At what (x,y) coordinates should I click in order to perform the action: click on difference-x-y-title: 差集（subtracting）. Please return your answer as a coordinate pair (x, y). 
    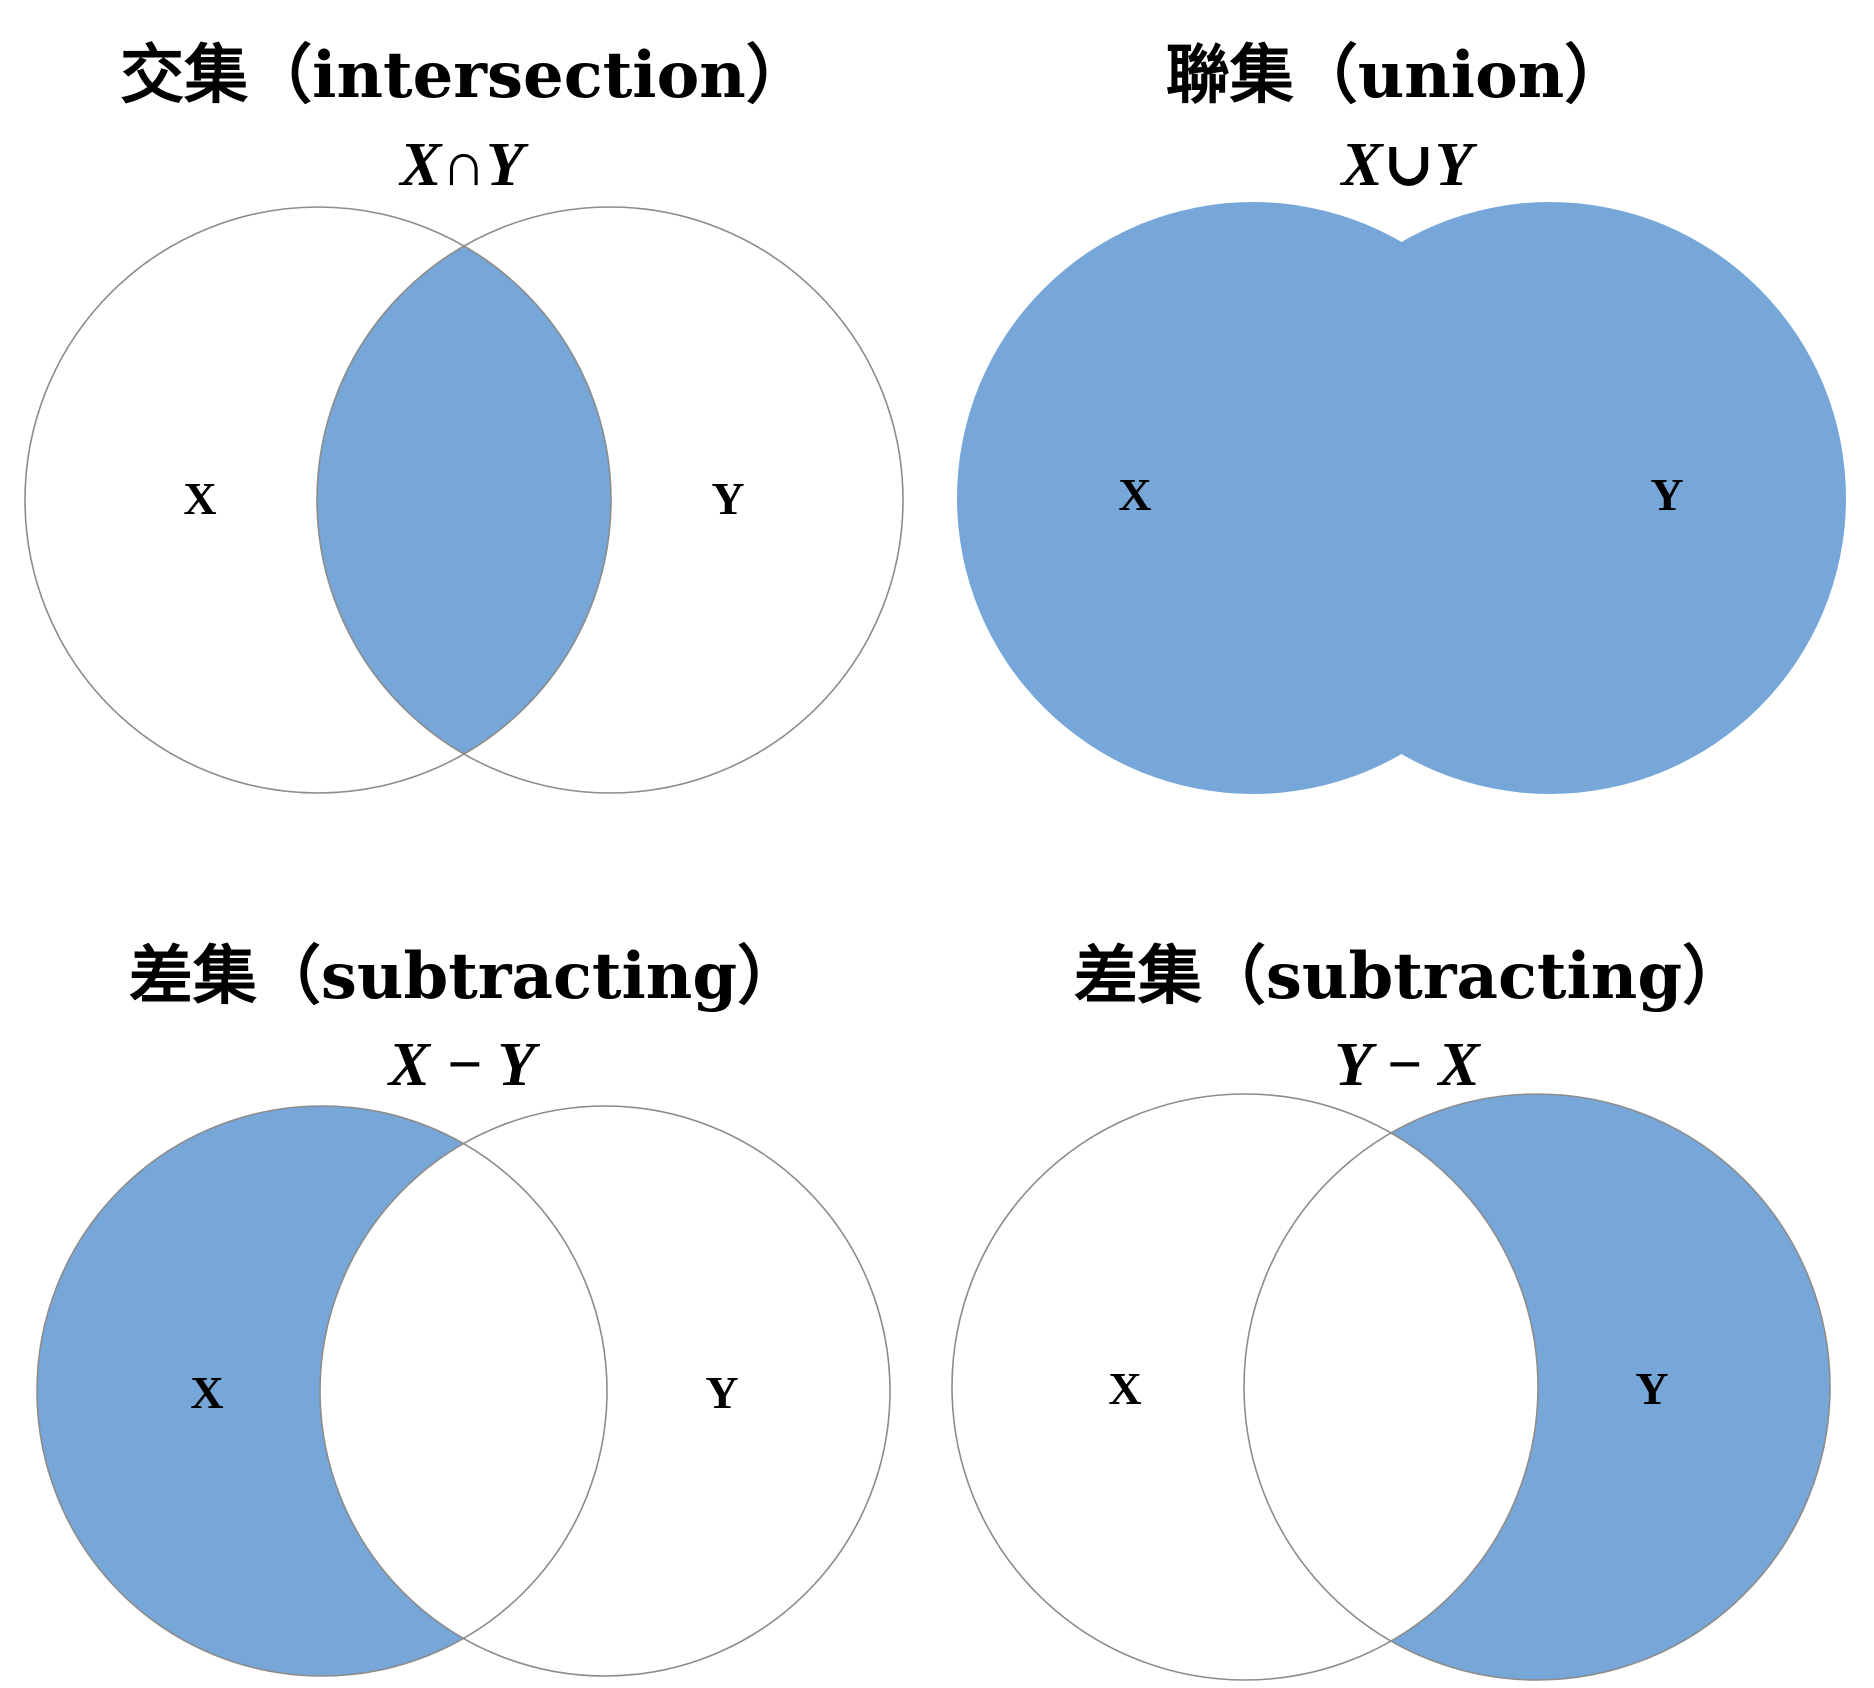
    Looking at the image, I should click on (465, 976).